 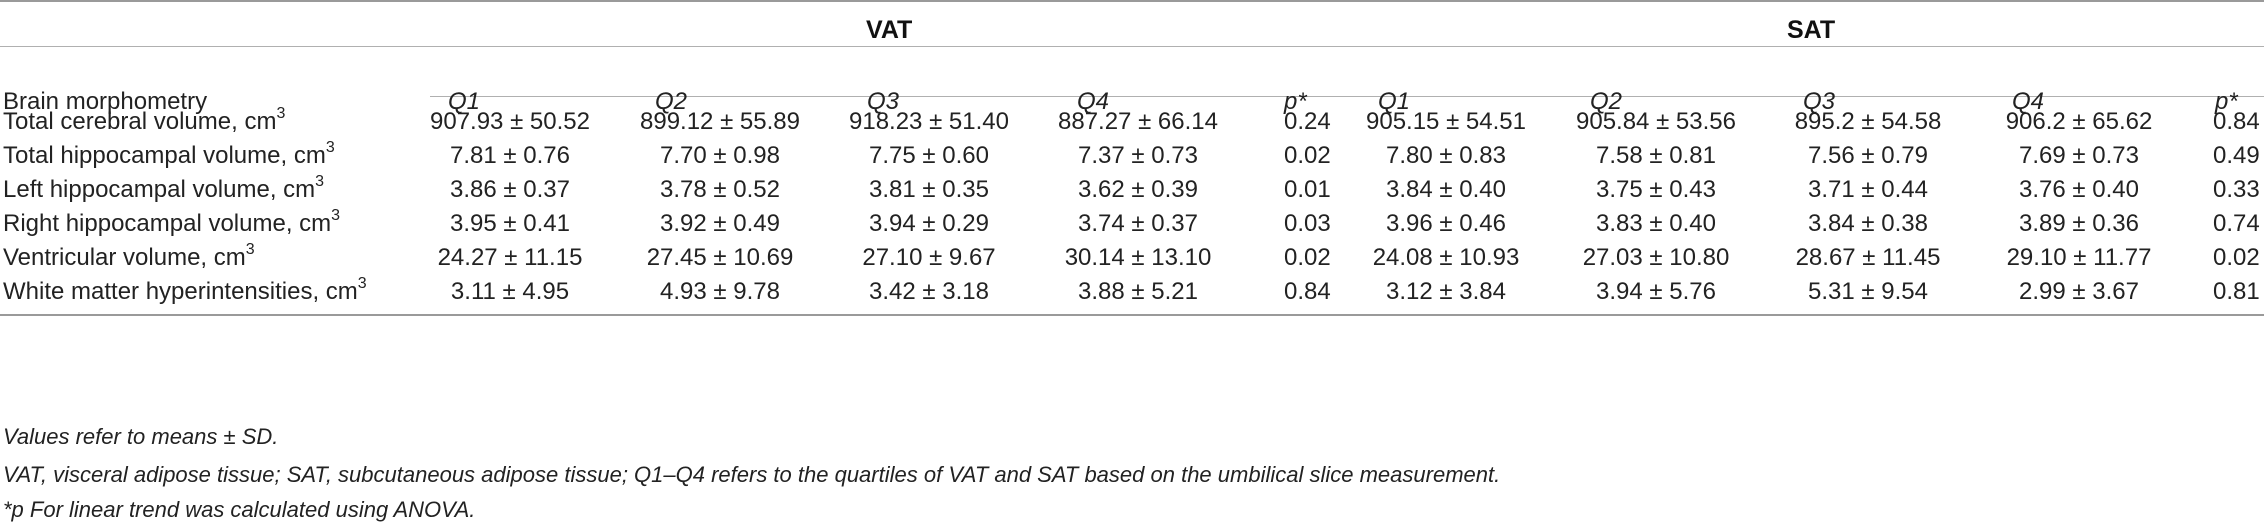 What do you see at coordinates (1868, 155) in the screenshot?
I see `table-cell: 7.56 ± 0.79` at bounding box center [1868, 155].